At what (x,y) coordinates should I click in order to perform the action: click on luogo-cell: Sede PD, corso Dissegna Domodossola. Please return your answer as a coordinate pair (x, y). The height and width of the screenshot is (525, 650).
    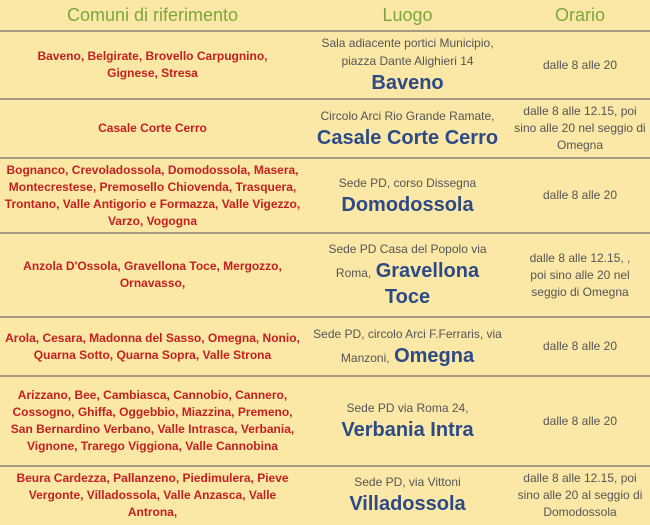
    Looking at the image, I should click on (407, 195).